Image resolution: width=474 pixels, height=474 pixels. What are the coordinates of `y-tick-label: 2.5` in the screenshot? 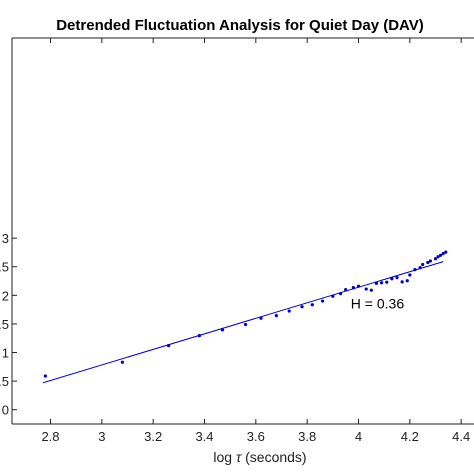 It's located at (4, 267).